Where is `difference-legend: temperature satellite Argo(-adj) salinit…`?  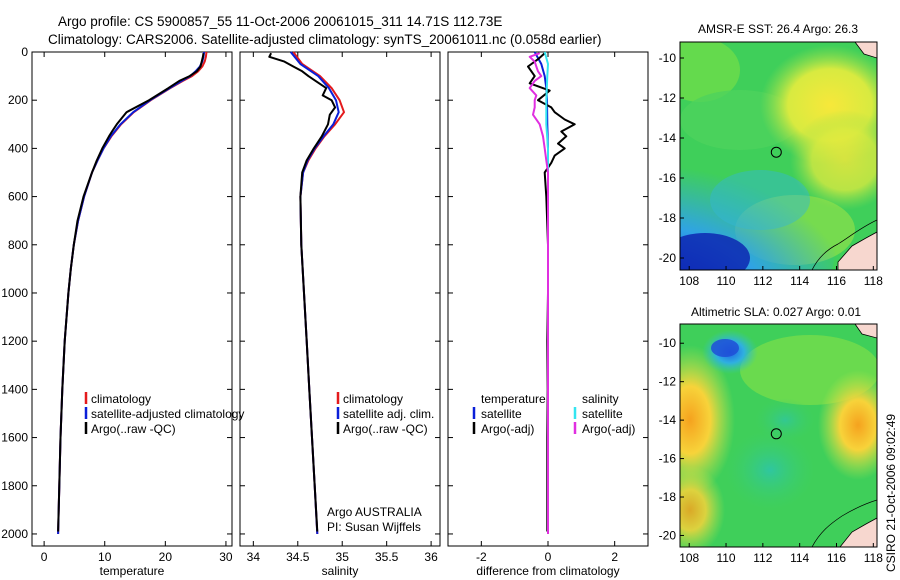
difference-legend: temperature satellite Argo(-adj) salinit… is located at coordinates (553, 414).